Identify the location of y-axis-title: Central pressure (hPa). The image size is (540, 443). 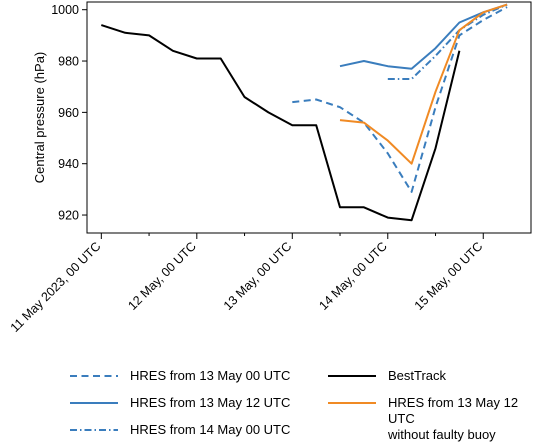
(39, 118).